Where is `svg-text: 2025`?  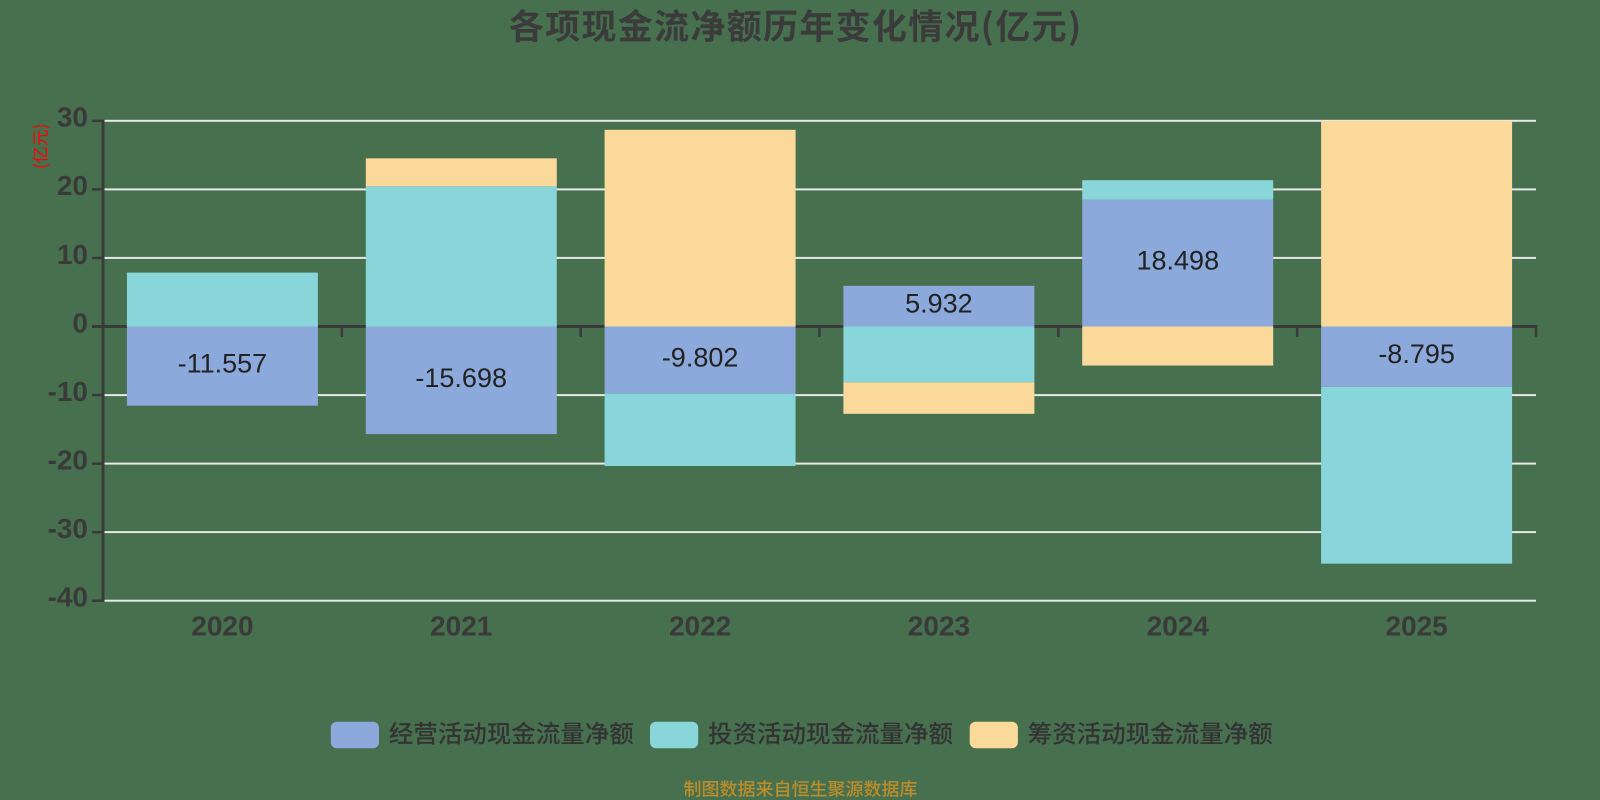
svg-text: 2025 is located at coordinates (1416, 625).